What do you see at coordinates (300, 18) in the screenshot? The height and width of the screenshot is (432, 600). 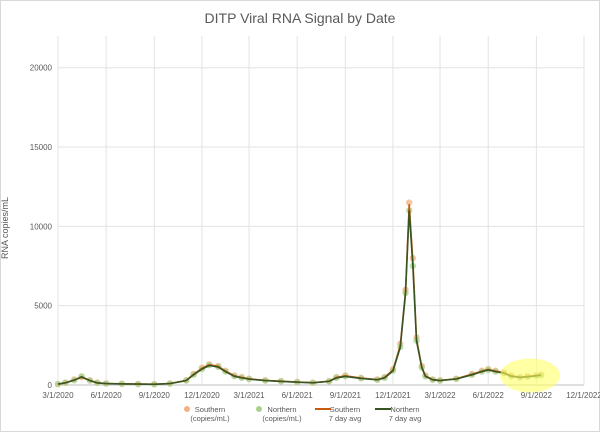 I see `chart-title: DITP Viral RNA Signal by Date` at bounding box center [300, 18].